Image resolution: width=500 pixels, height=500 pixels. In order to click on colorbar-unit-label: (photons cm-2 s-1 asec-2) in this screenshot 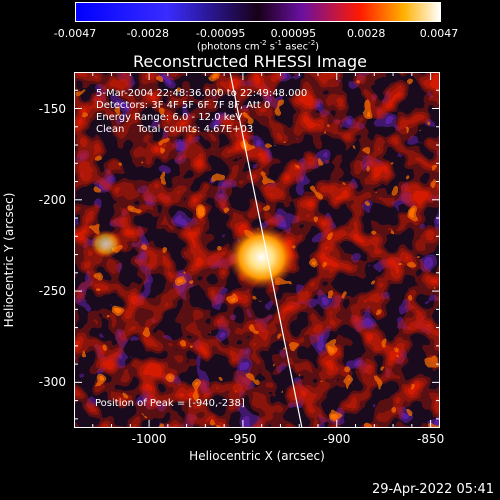, I will do `click(258, 46)`.